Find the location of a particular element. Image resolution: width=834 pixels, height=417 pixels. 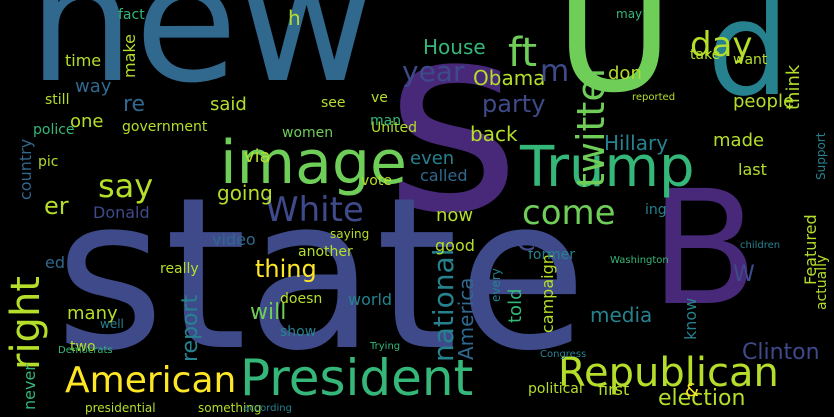

word: ed is located at coordinates (55, 262).